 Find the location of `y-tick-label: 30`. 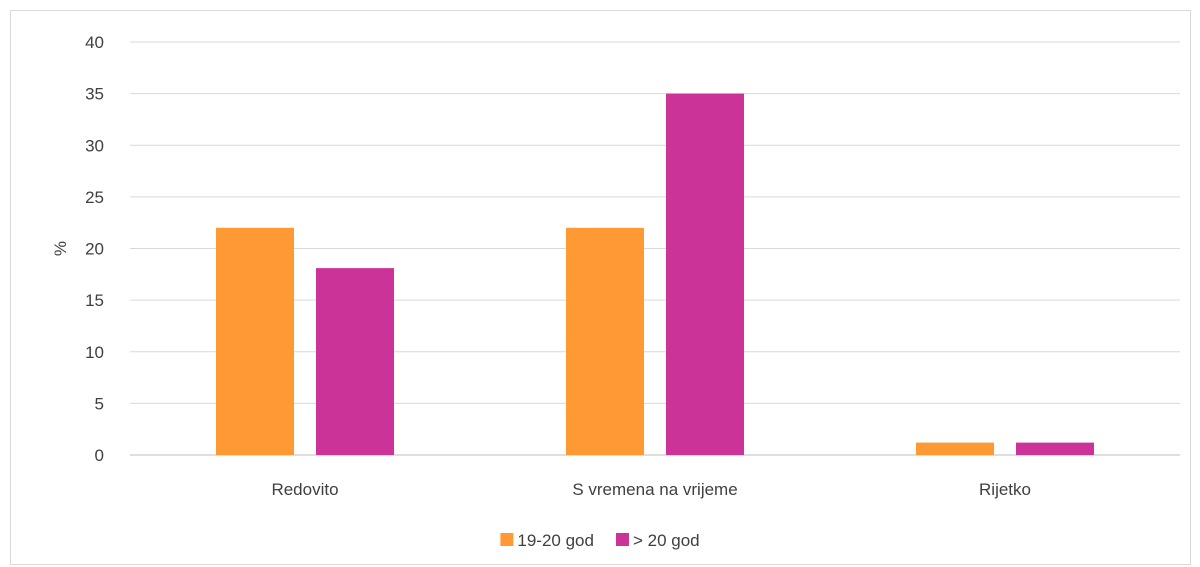

y-tick-label: 30 is located at coordinates (94, 145).